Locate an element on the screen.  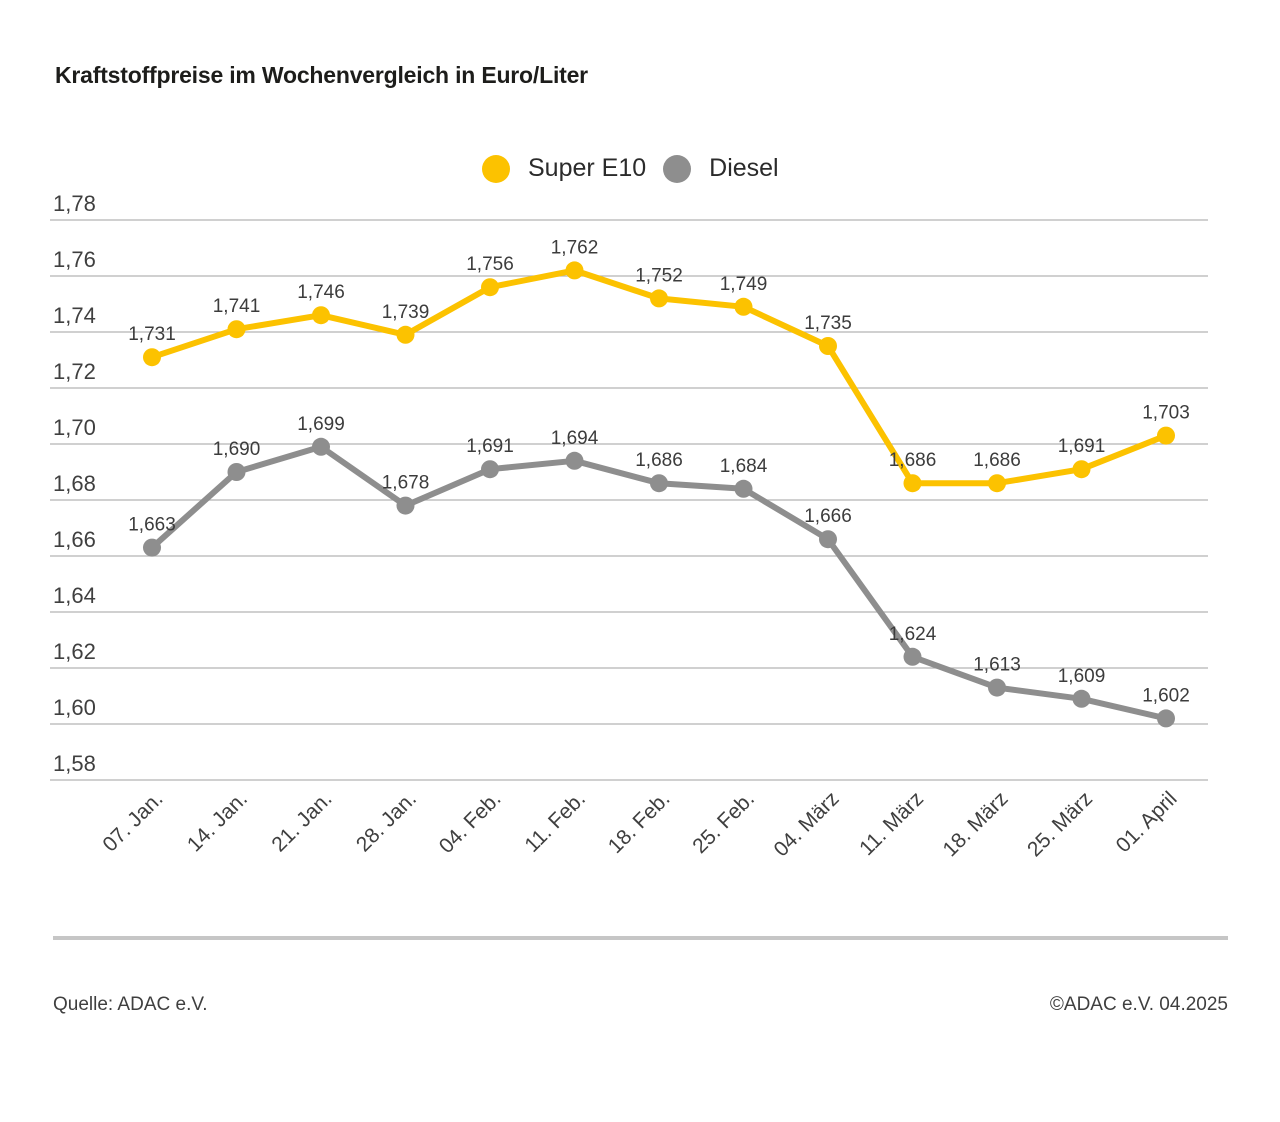
diesel-series-swatch is located at coordinates (677, 168).